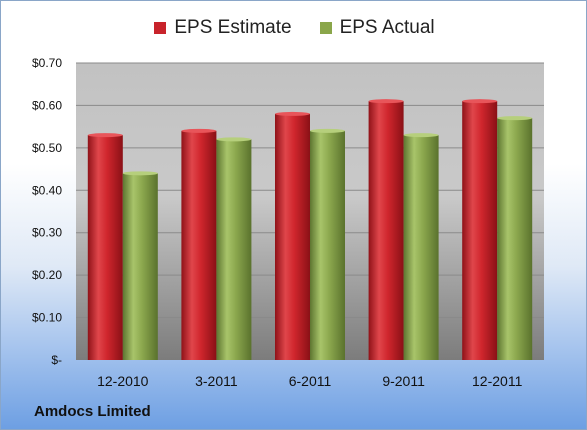 Image resolution: width=587 pixels, height=430 pixels. Describe the element at coordinates (233, 27) in the screenshot. I see `legend-label-estimate: EPS Estimate` at that location.